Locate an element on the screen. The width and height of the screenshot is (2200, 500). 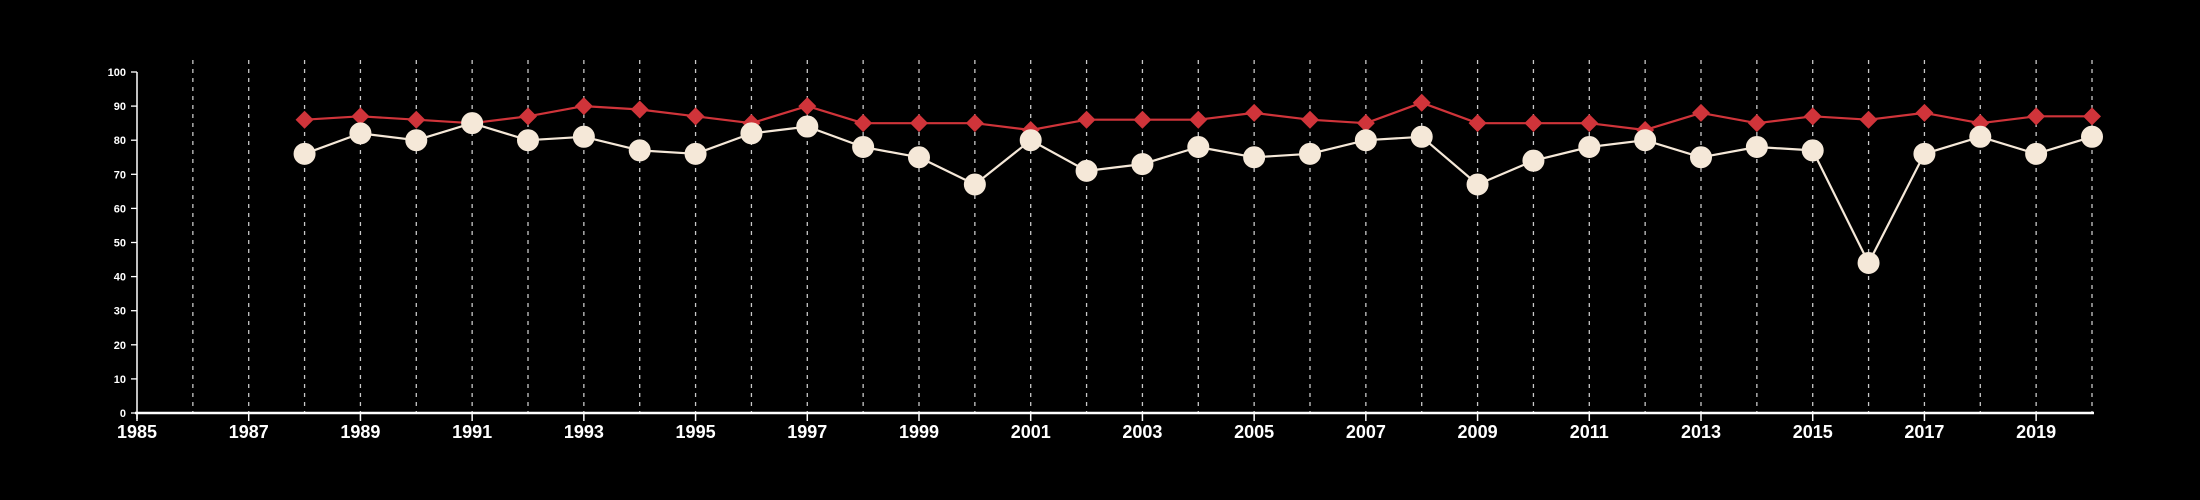
series-1-point-2011 is located at coordinates (1589, 147).